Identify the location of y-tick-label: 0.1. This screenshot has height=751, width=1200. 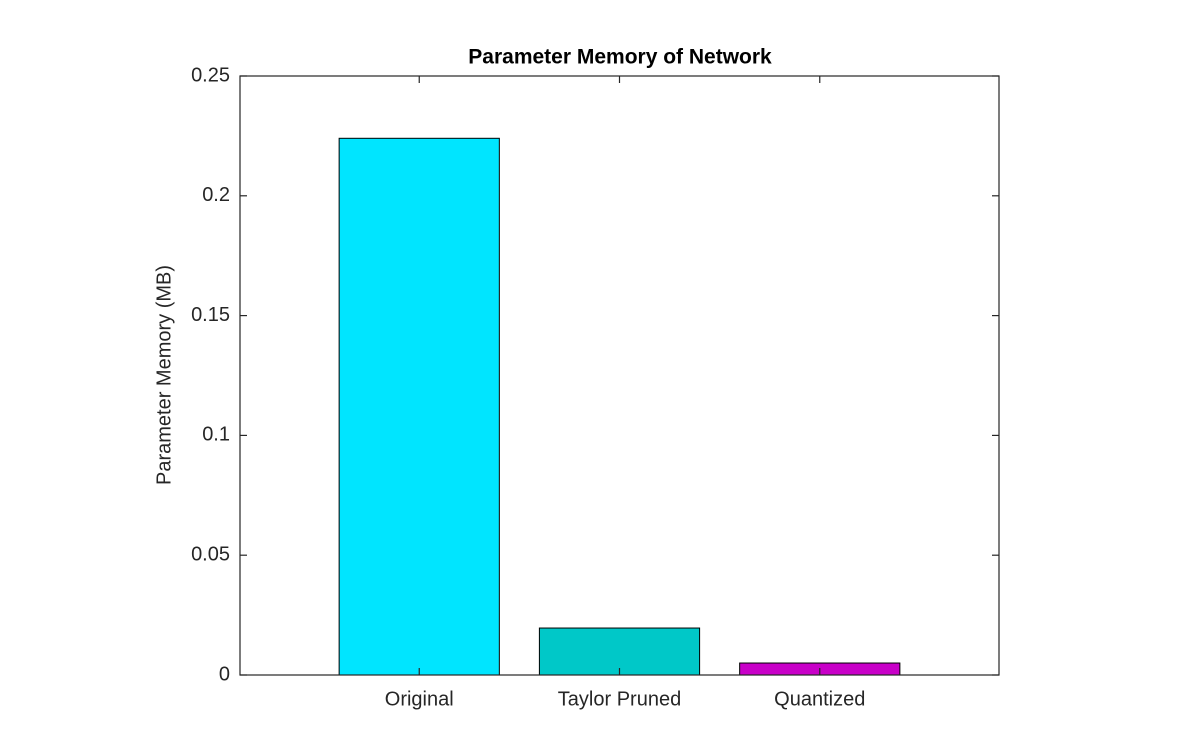
(216, 435).